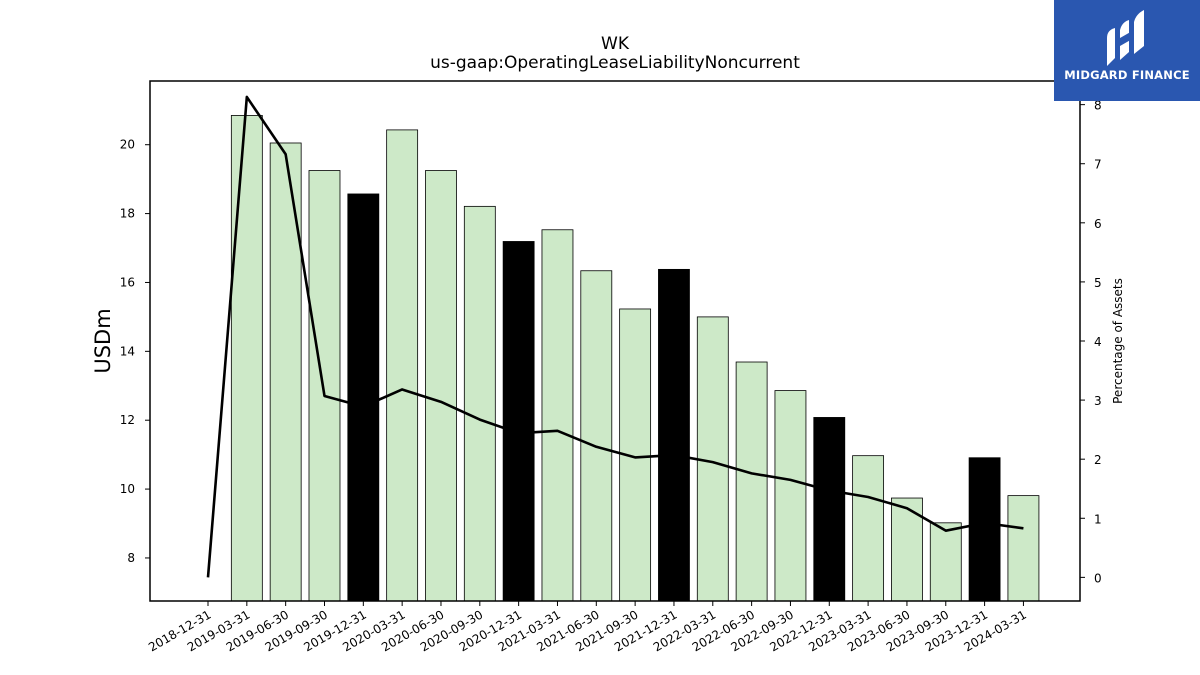 The height and width of the screenshot is (675, 1200). Describe the element at coordinates (127, 214) in the screenshot. I see `y-tick-label: 18` at that location.